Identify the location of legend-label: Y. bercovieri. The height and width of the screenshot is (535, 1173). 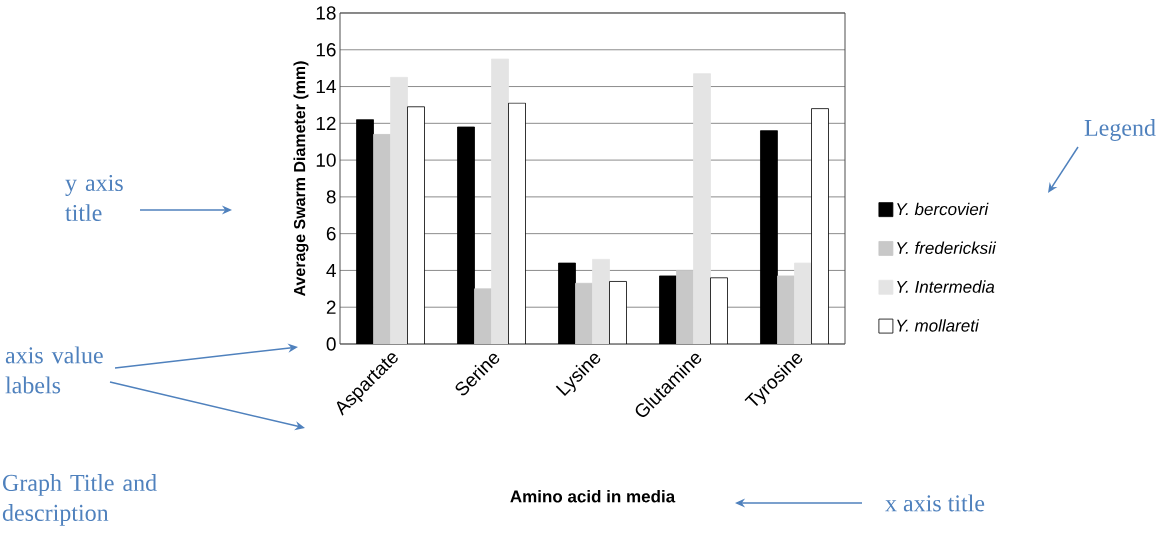
(943, 209).